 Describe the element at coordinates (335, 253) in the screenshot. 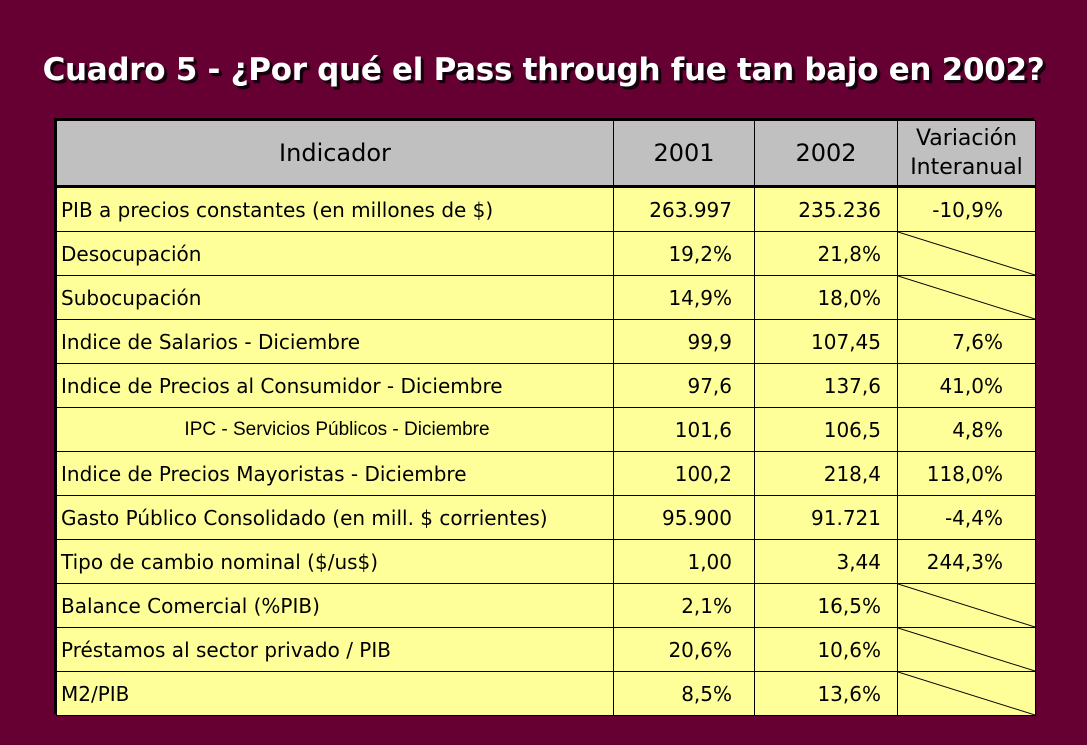

I see `row-indicador: Desocupación` at that location.